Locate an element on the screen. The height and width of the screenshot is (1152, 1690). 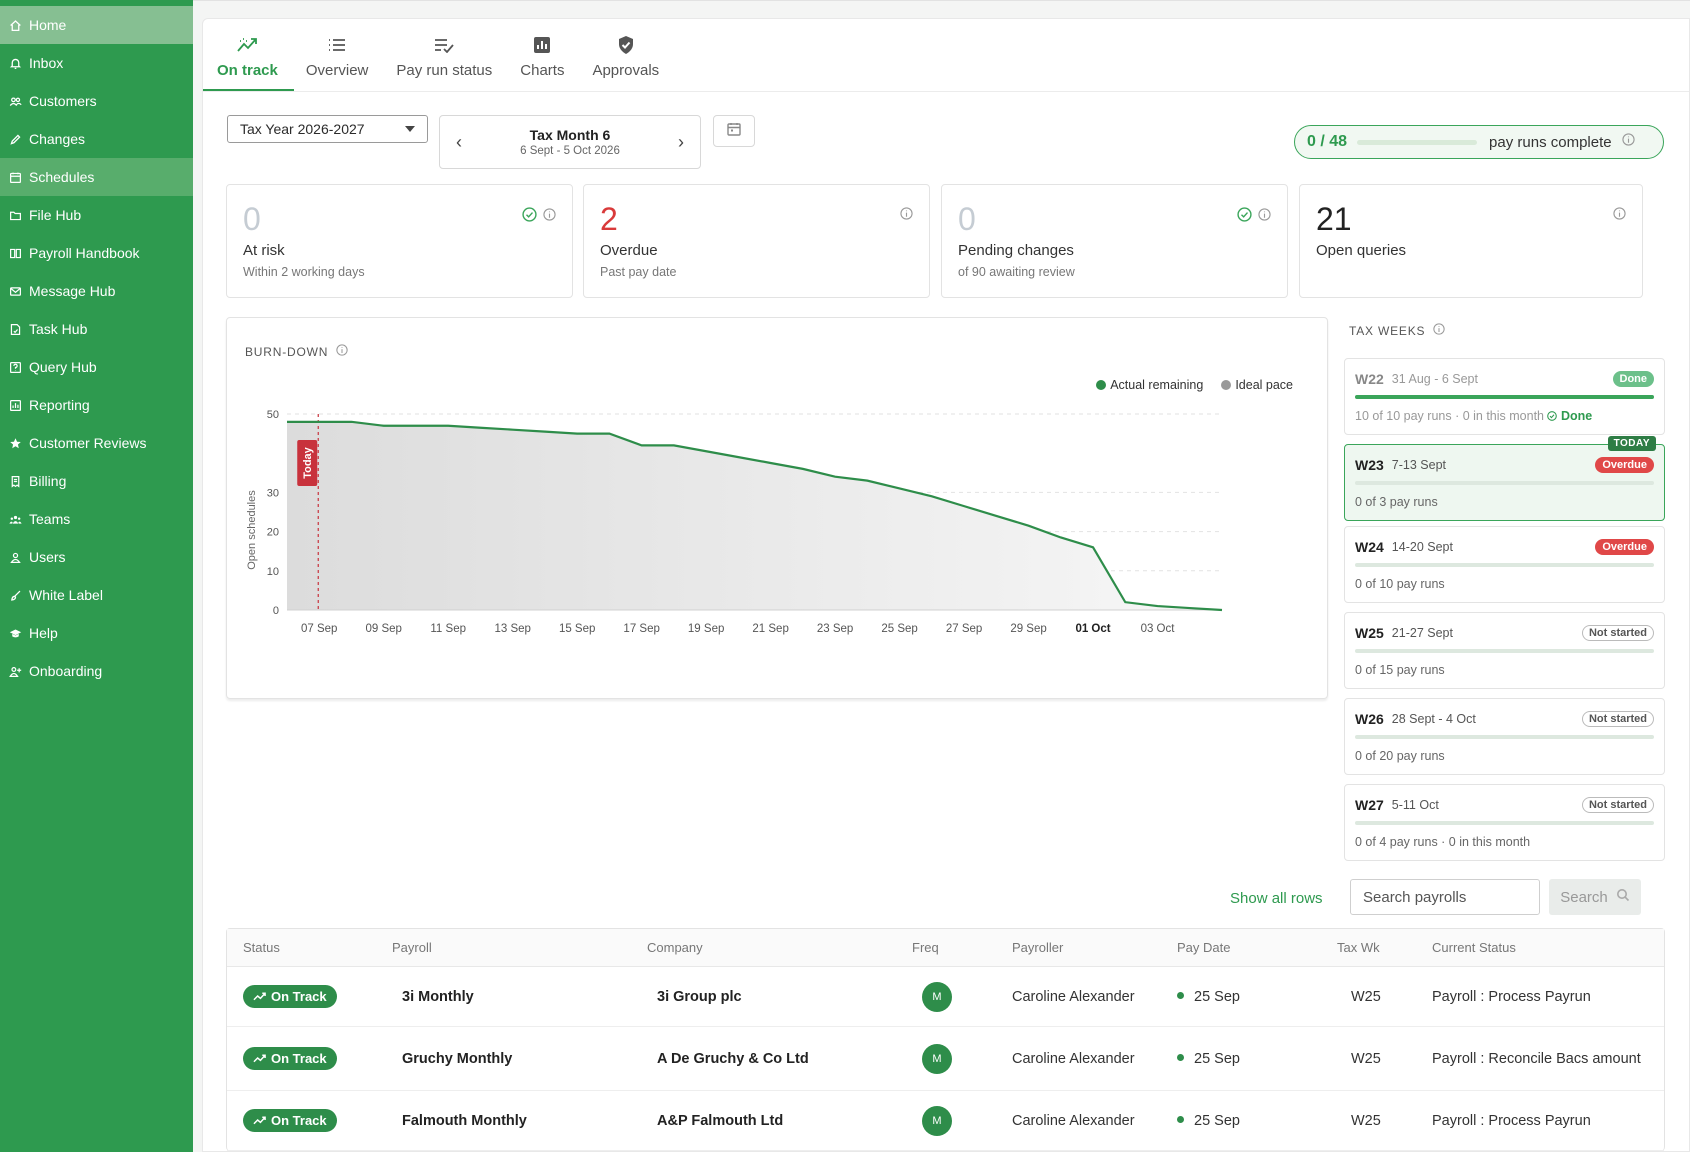
sidebar-item-users: Users is located at coordinates (96, 557).